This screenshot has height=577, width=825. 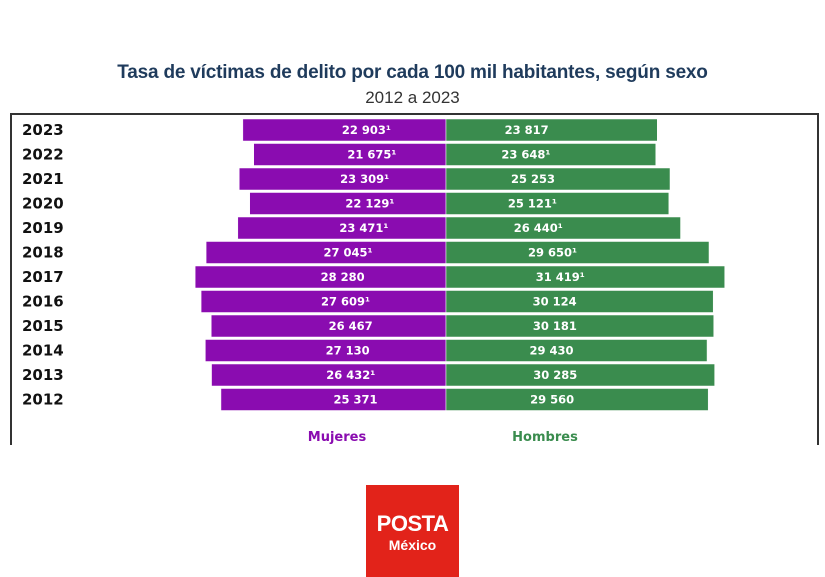 I want to click on value-label: 25 121¹, so click(x=532, y=204).